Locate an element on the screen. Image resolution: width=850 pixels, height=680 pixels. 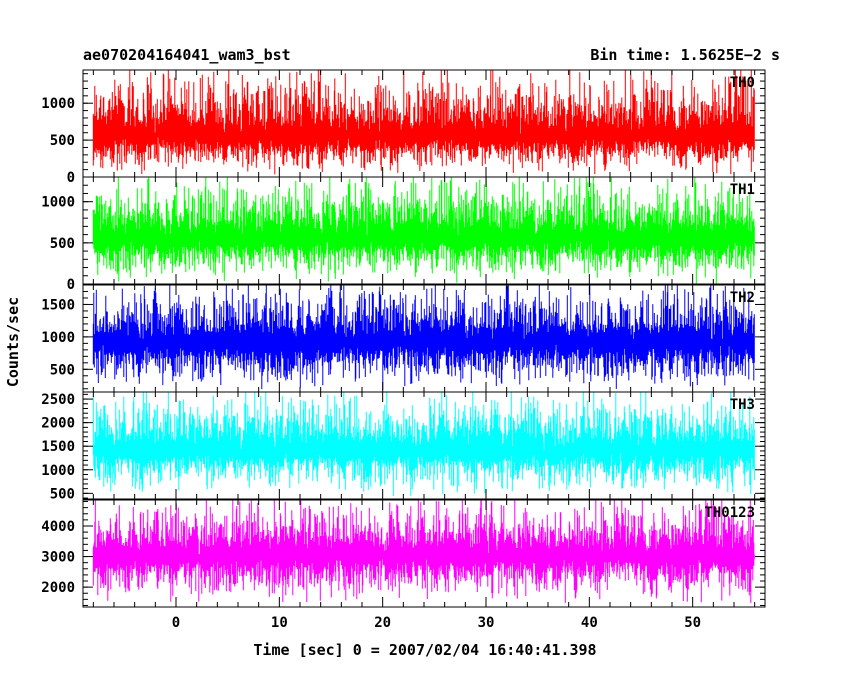
x-axis: 0 10 20 30 40 50 is located at coordinates (436, 623).